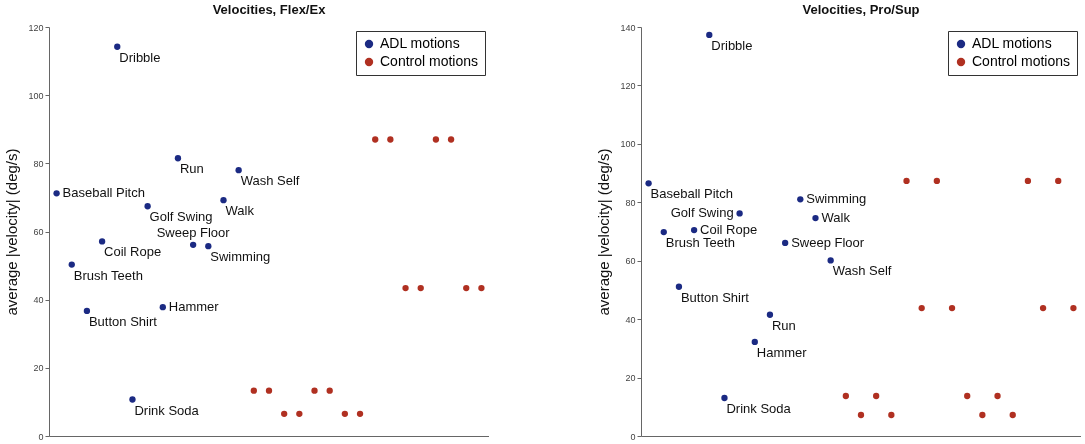  I want to click on data-label: Run, so click(783, 325).